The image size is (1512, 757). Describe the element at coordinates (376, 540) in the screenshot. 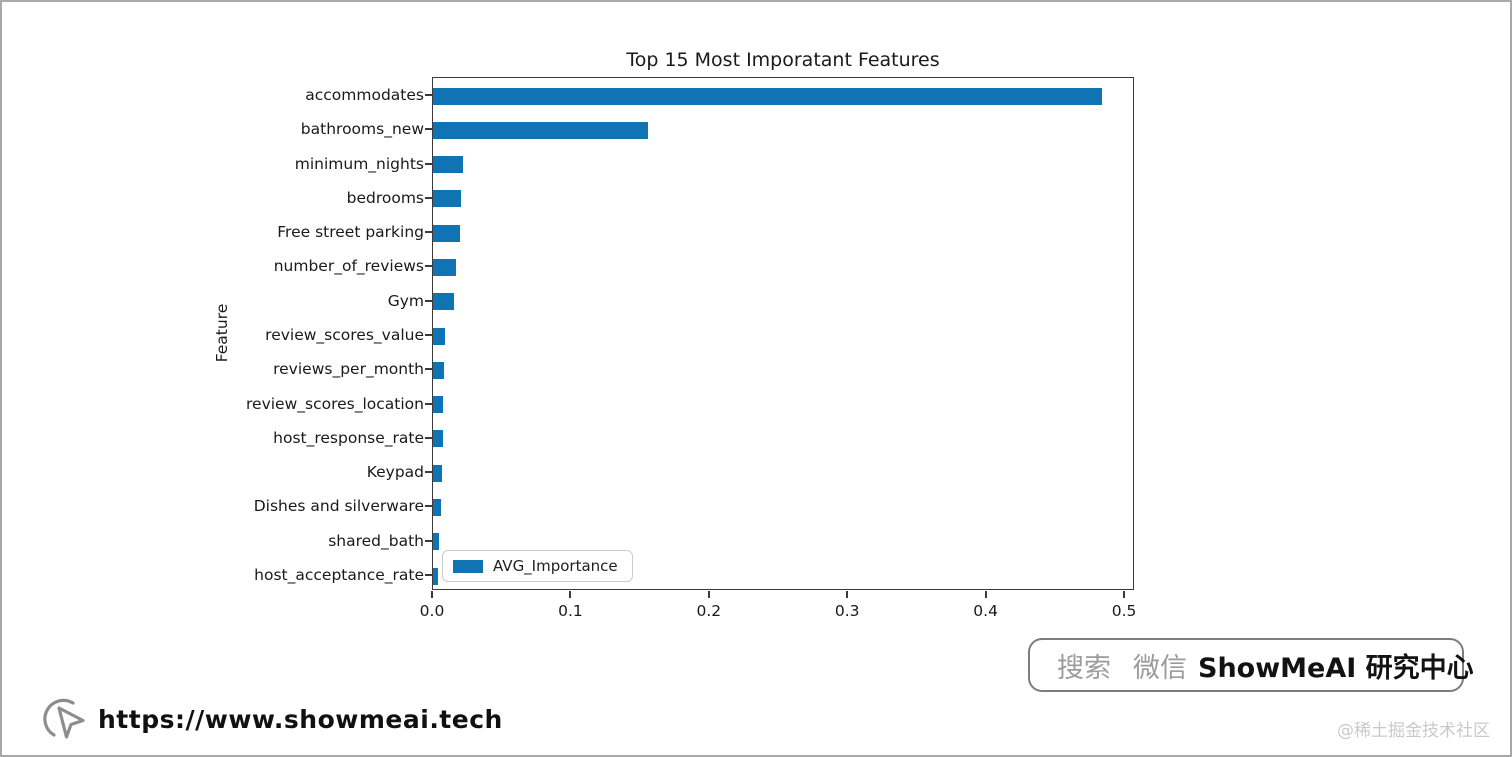

I see `y-tick-label: shared_bath` at that location.